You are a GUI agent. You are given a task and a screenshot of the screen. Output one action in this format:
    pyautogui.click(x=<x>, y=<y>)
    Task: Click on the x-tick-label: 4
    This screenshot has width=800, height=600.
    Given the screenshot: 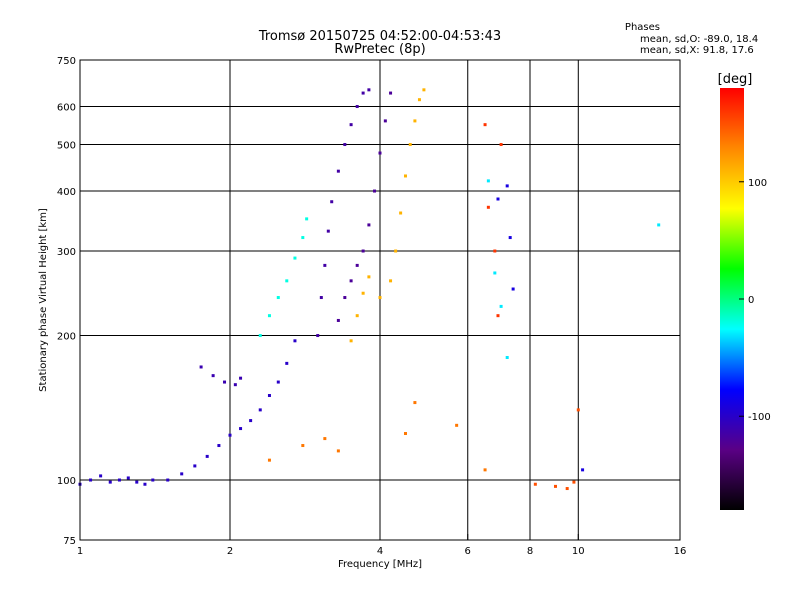 What is the action you would take?
    pyautogui.click(x=380, y=551)
    